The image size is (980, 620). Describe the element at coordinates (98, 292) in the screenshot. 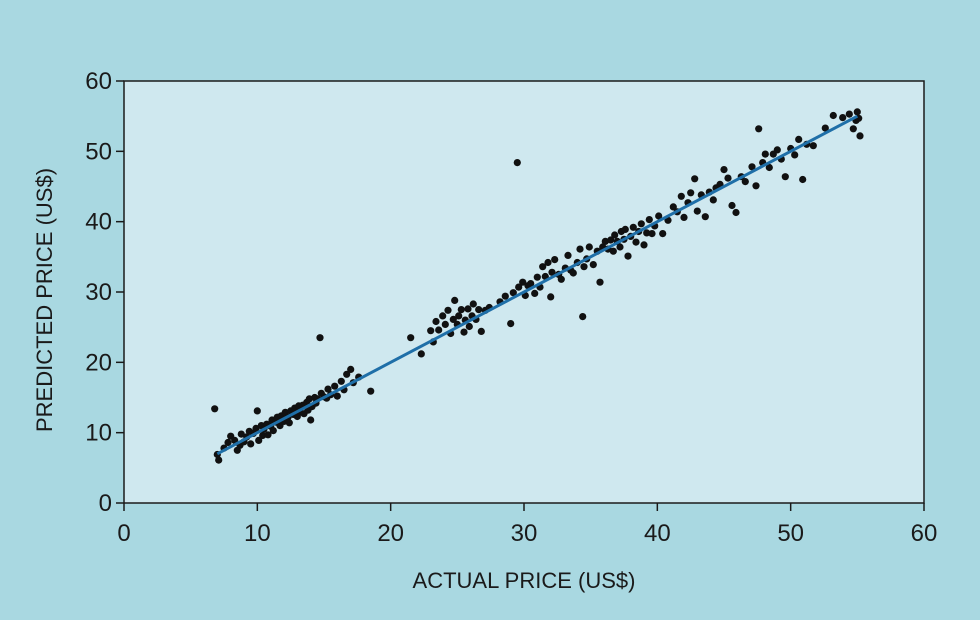

I see `y-tick-label: 30` at that location.